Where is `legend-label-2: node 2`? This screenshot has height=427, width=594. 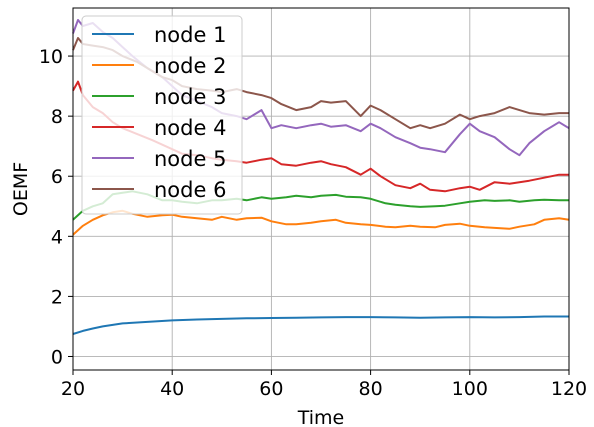
legend-label-2: node 2 is located at coordinates (190, 66).